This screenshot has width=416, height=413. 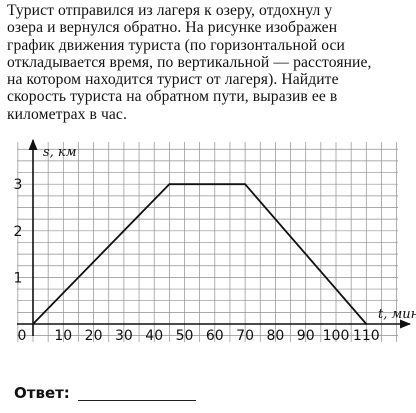 What do you see at coordinates (94, 336) in the screenshot?
I see `x-tick-label-20: 20` at bounding box center [94, 336].